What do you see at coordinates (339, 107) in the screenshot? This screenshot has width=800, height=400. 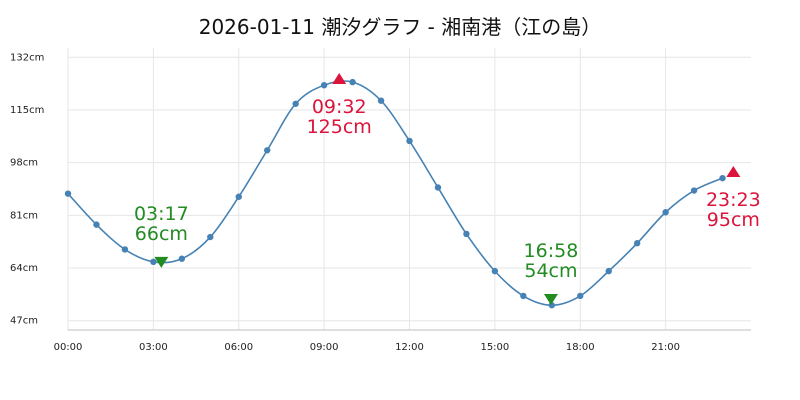 I see `extreme-time-label: 09:32` at bounding box center [339, 107].